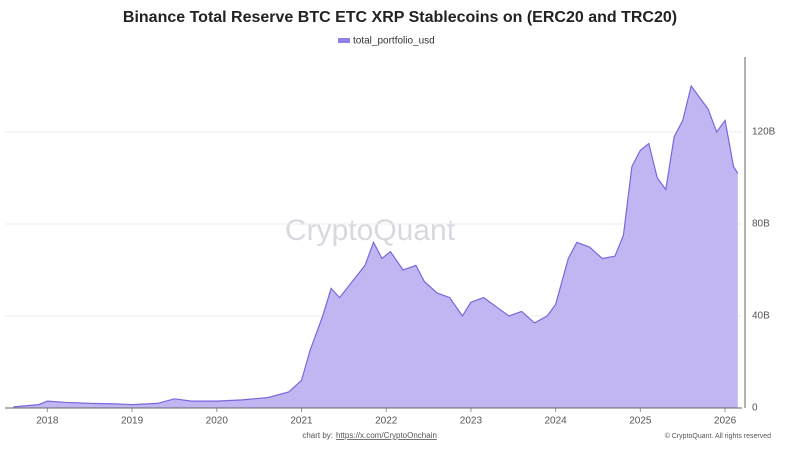 The width and height of the screenshot is (800, 467). I want to click on x-tick-label: 2026, so click(725, 421).